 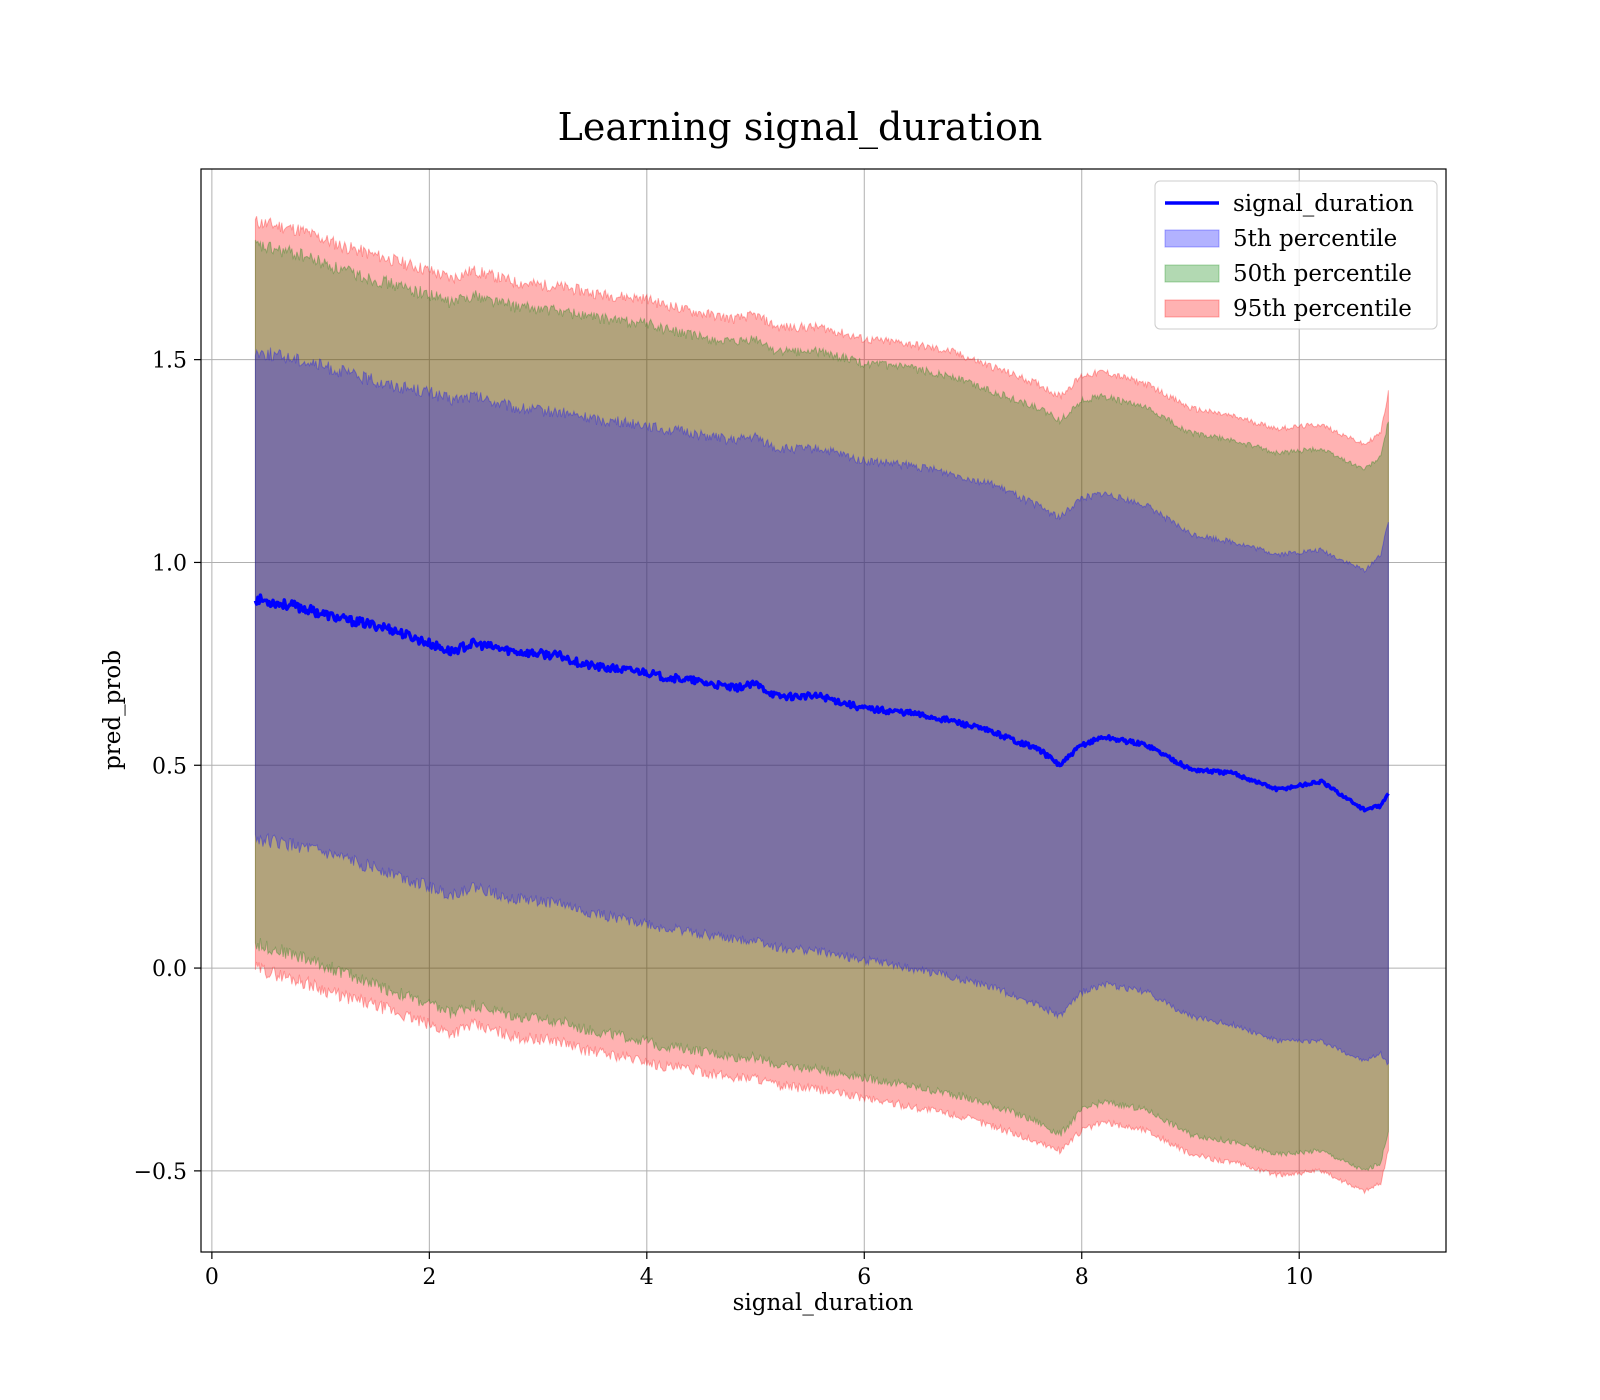 What do you see at coordinates (1082, 1277) in the screenshot?
I see `x-tick-label: 8` at bounding box center [1082, 1277].